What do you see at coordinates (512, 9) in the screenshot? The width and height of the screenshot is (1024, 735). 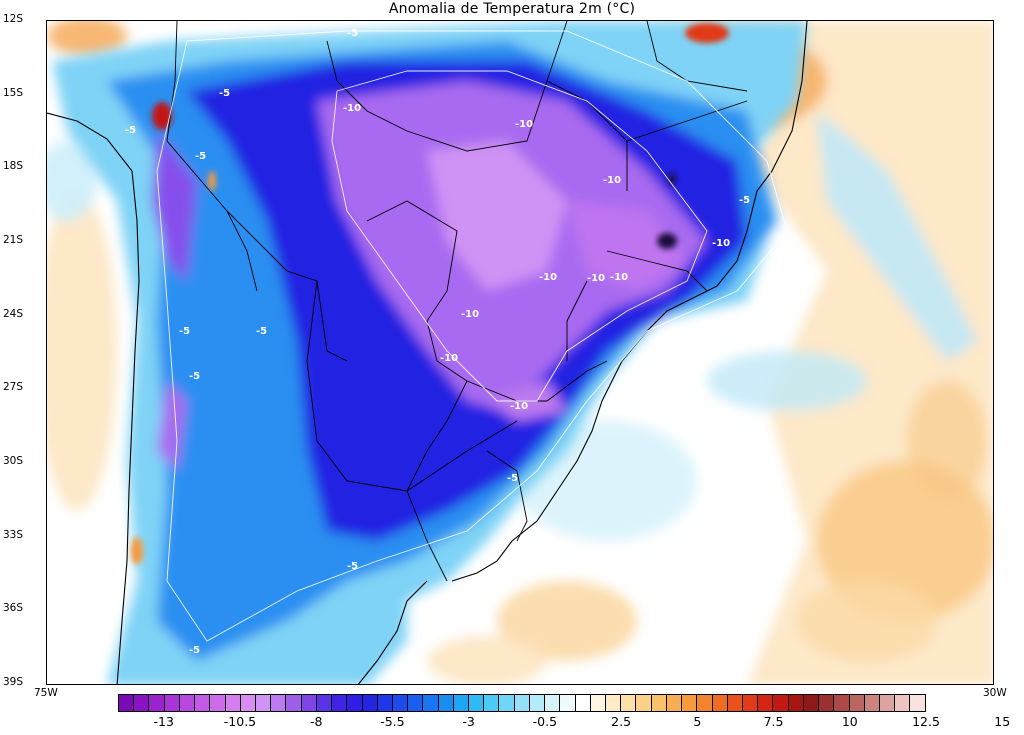 I see `map-title: Anomalia de Temperatura 2m (°C)` at bounding box center [512, 9].